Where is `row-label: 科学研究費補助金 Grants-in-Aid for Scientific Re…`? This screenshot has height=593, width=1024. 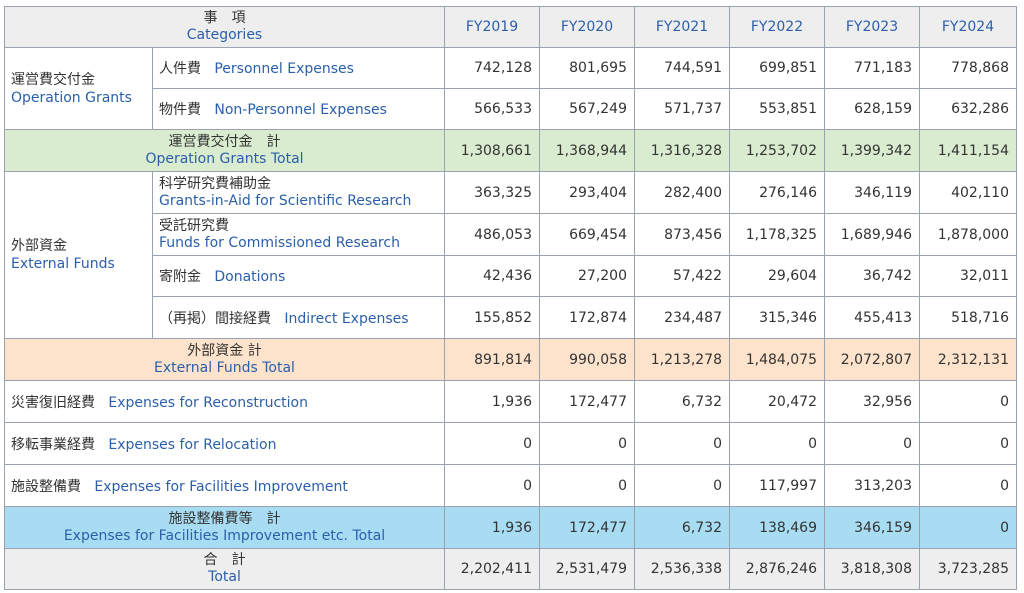 row-label: 科学研究費補助金 Grants-in-Aid for Scientific Re… is located at coordinates (298, 192).